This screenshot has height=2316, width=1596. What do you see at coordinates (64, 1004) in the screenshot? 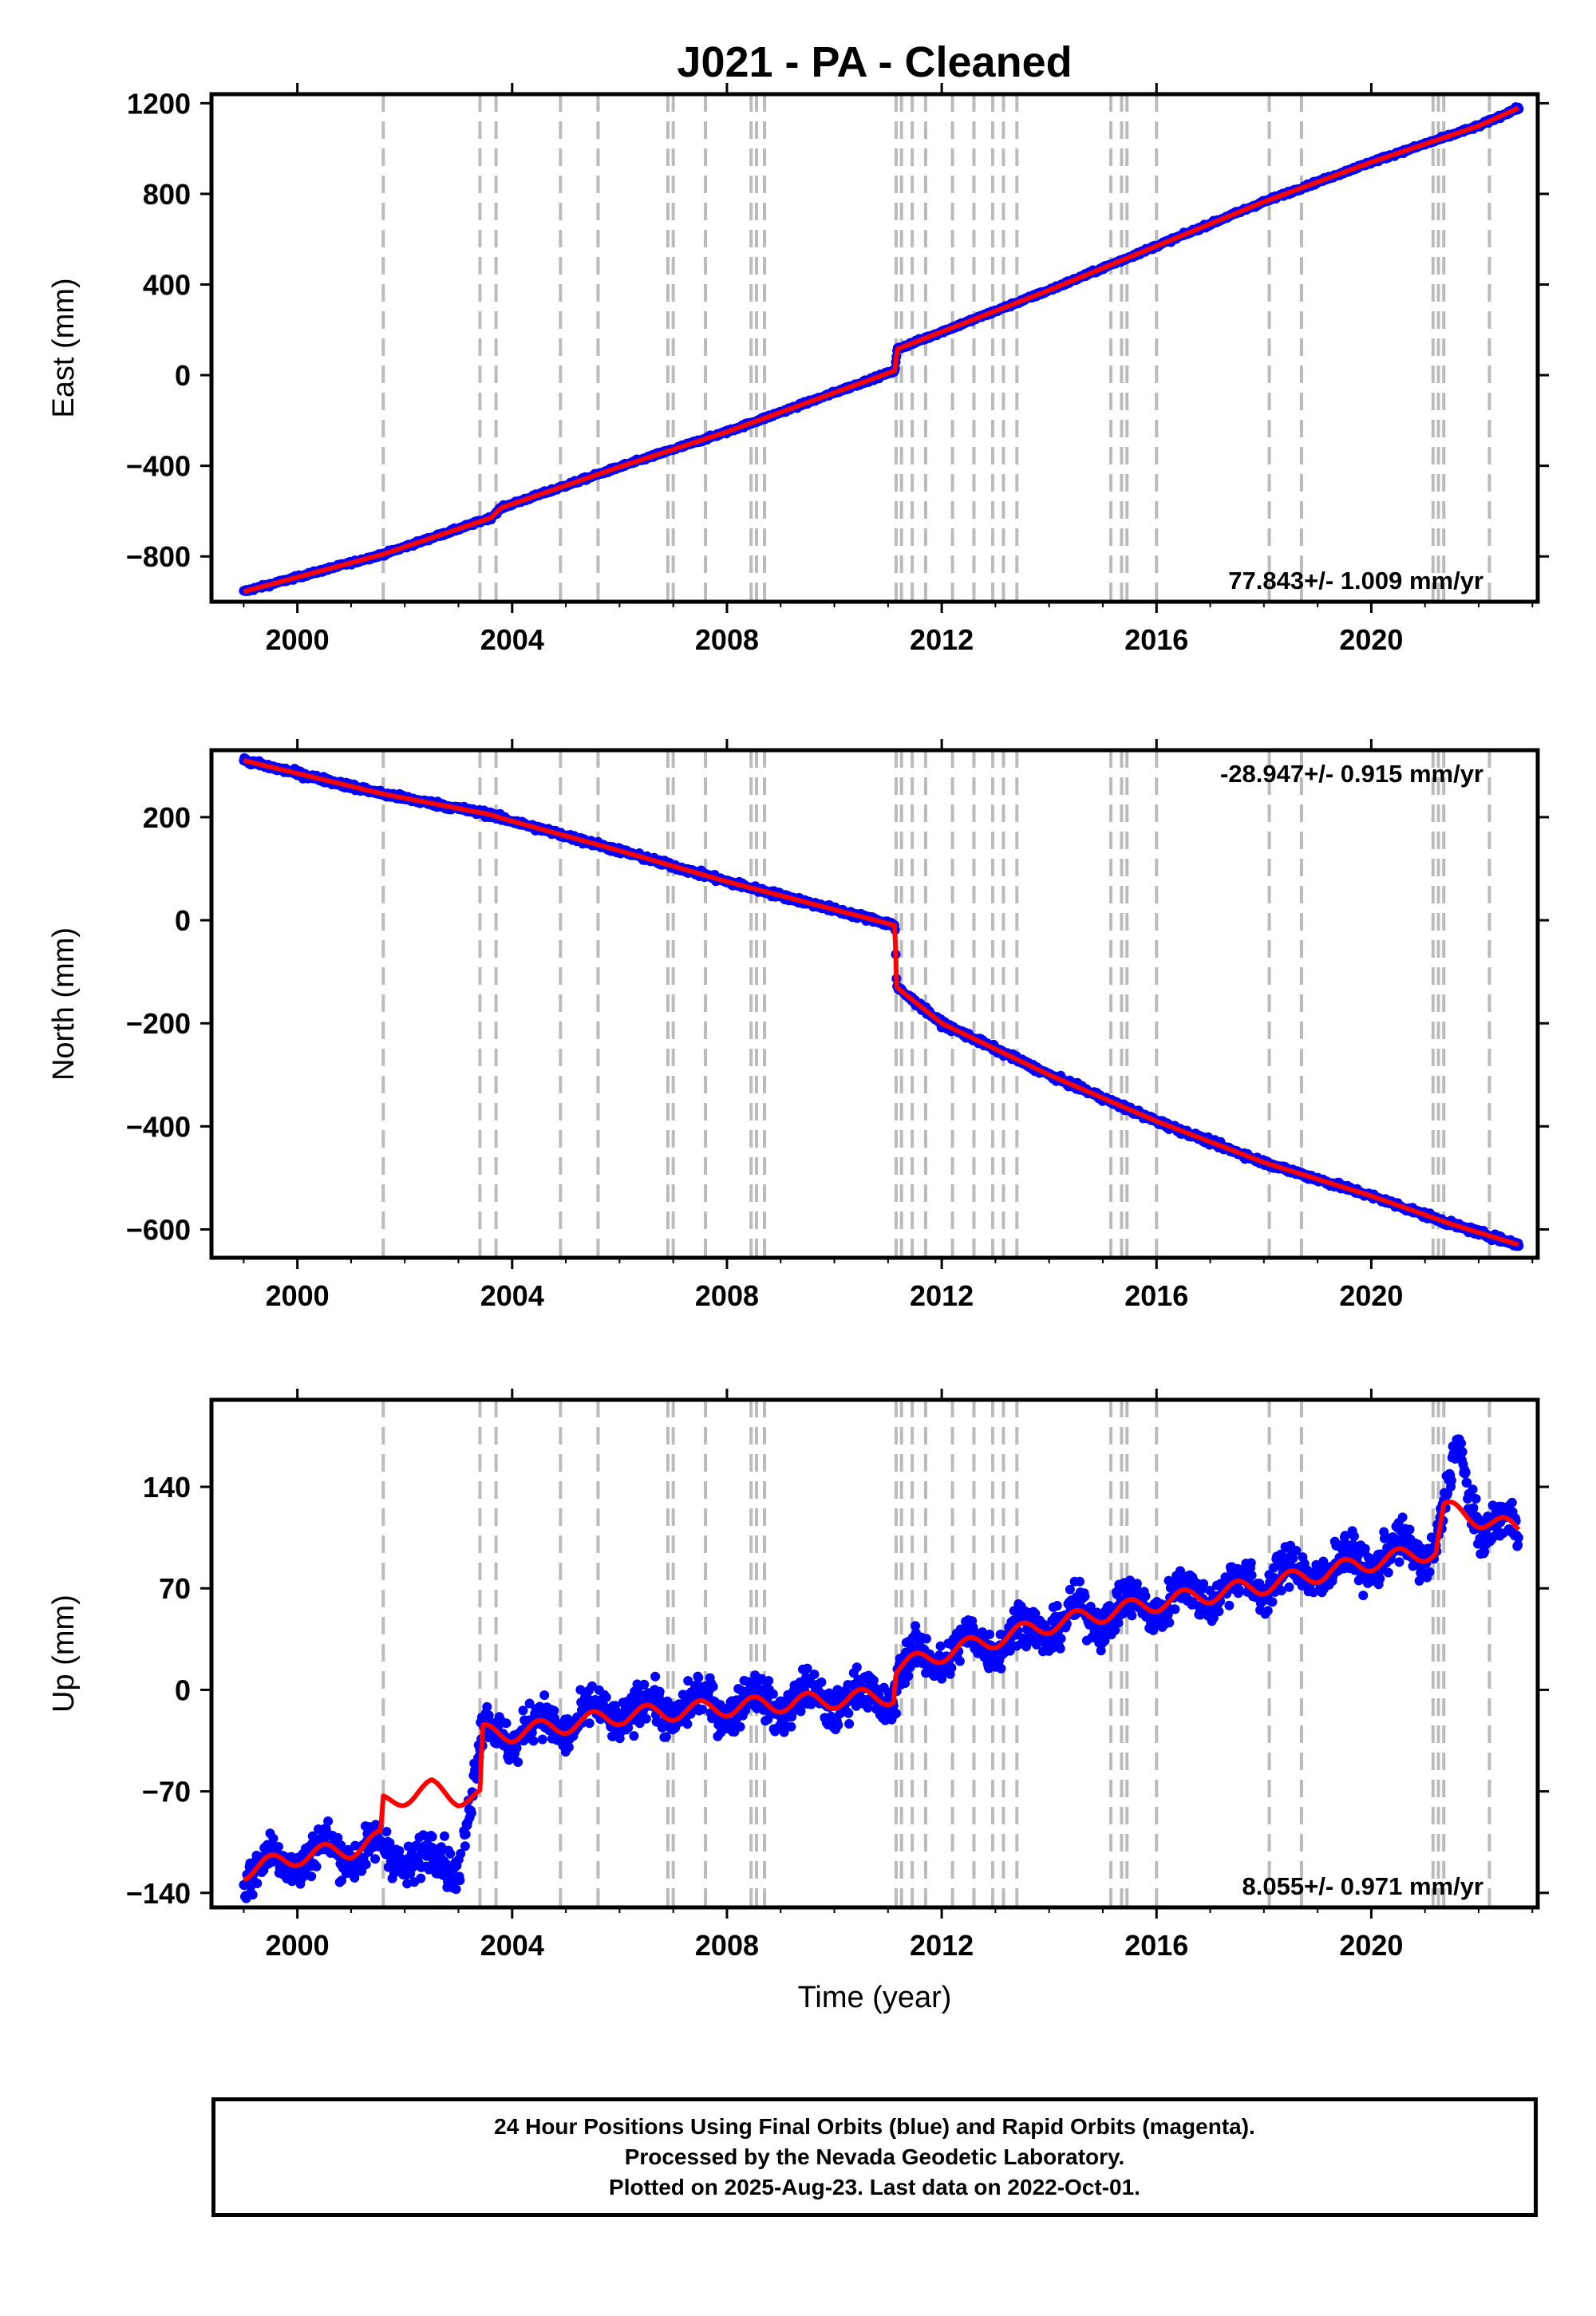
I see `y-axis-label: North (mm)` at bounding box center [64, 1004].